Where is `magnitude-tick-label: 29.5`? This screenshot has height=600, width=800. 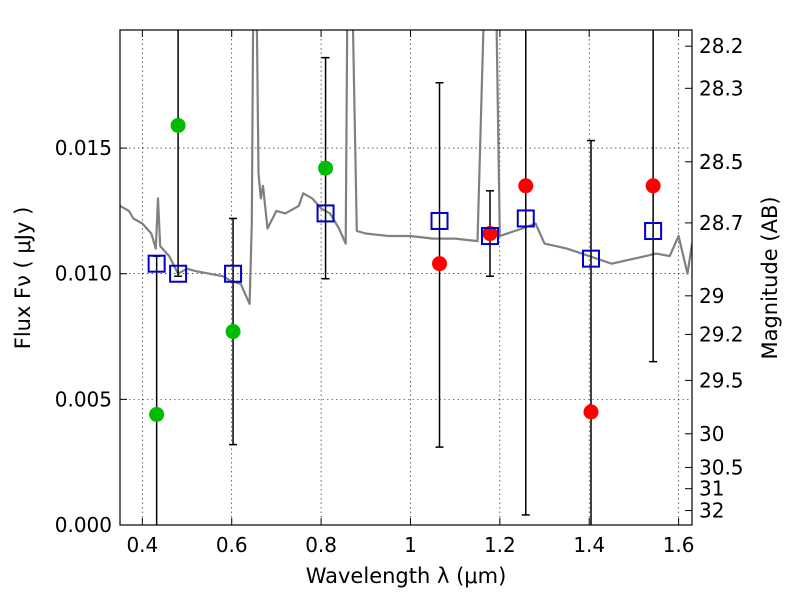 magnitude-tick-label: 29.5 is located at coordinates (721, 380).